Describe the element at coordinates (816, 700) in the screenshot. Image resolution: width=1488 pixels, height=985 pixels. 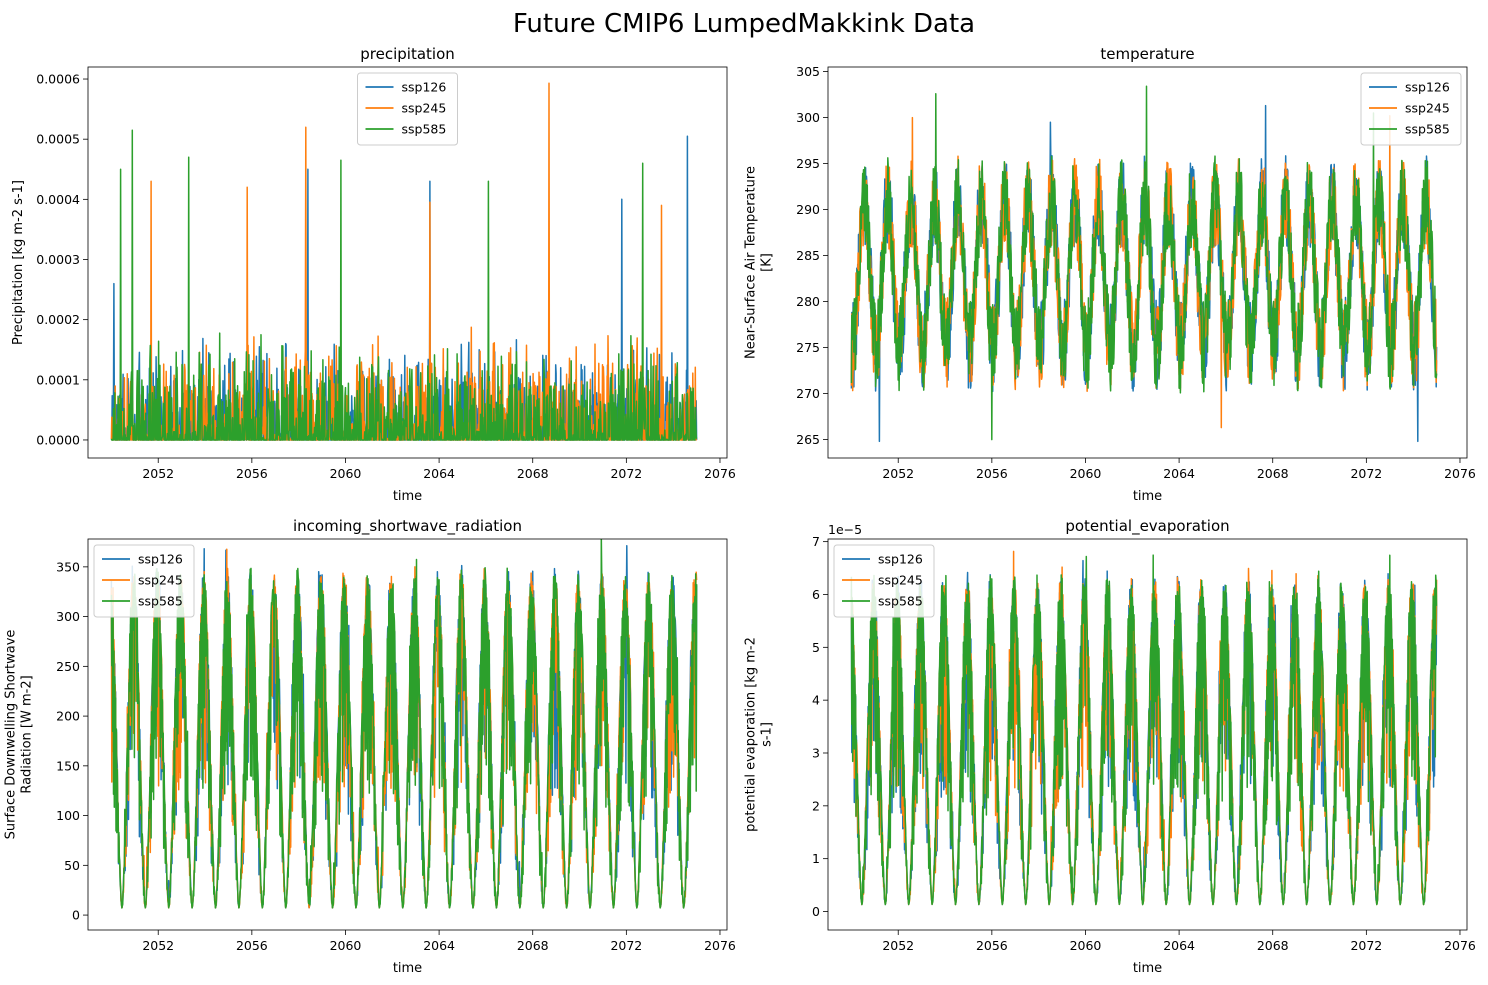
I see `y-tick-label: 4` at that location.